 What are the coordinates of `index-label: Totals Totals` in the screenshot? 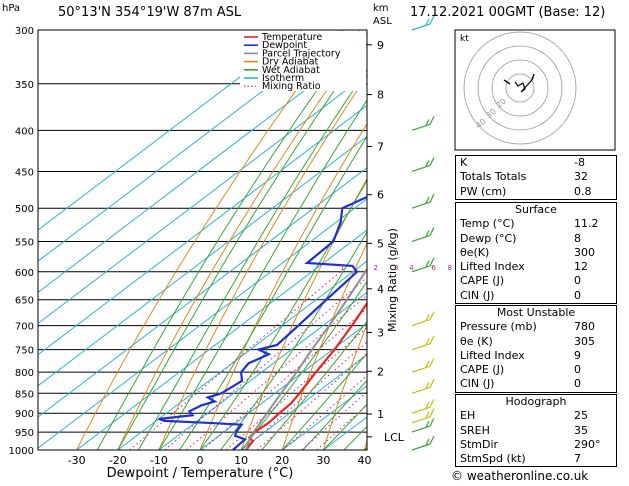 It's located at (493, 177).